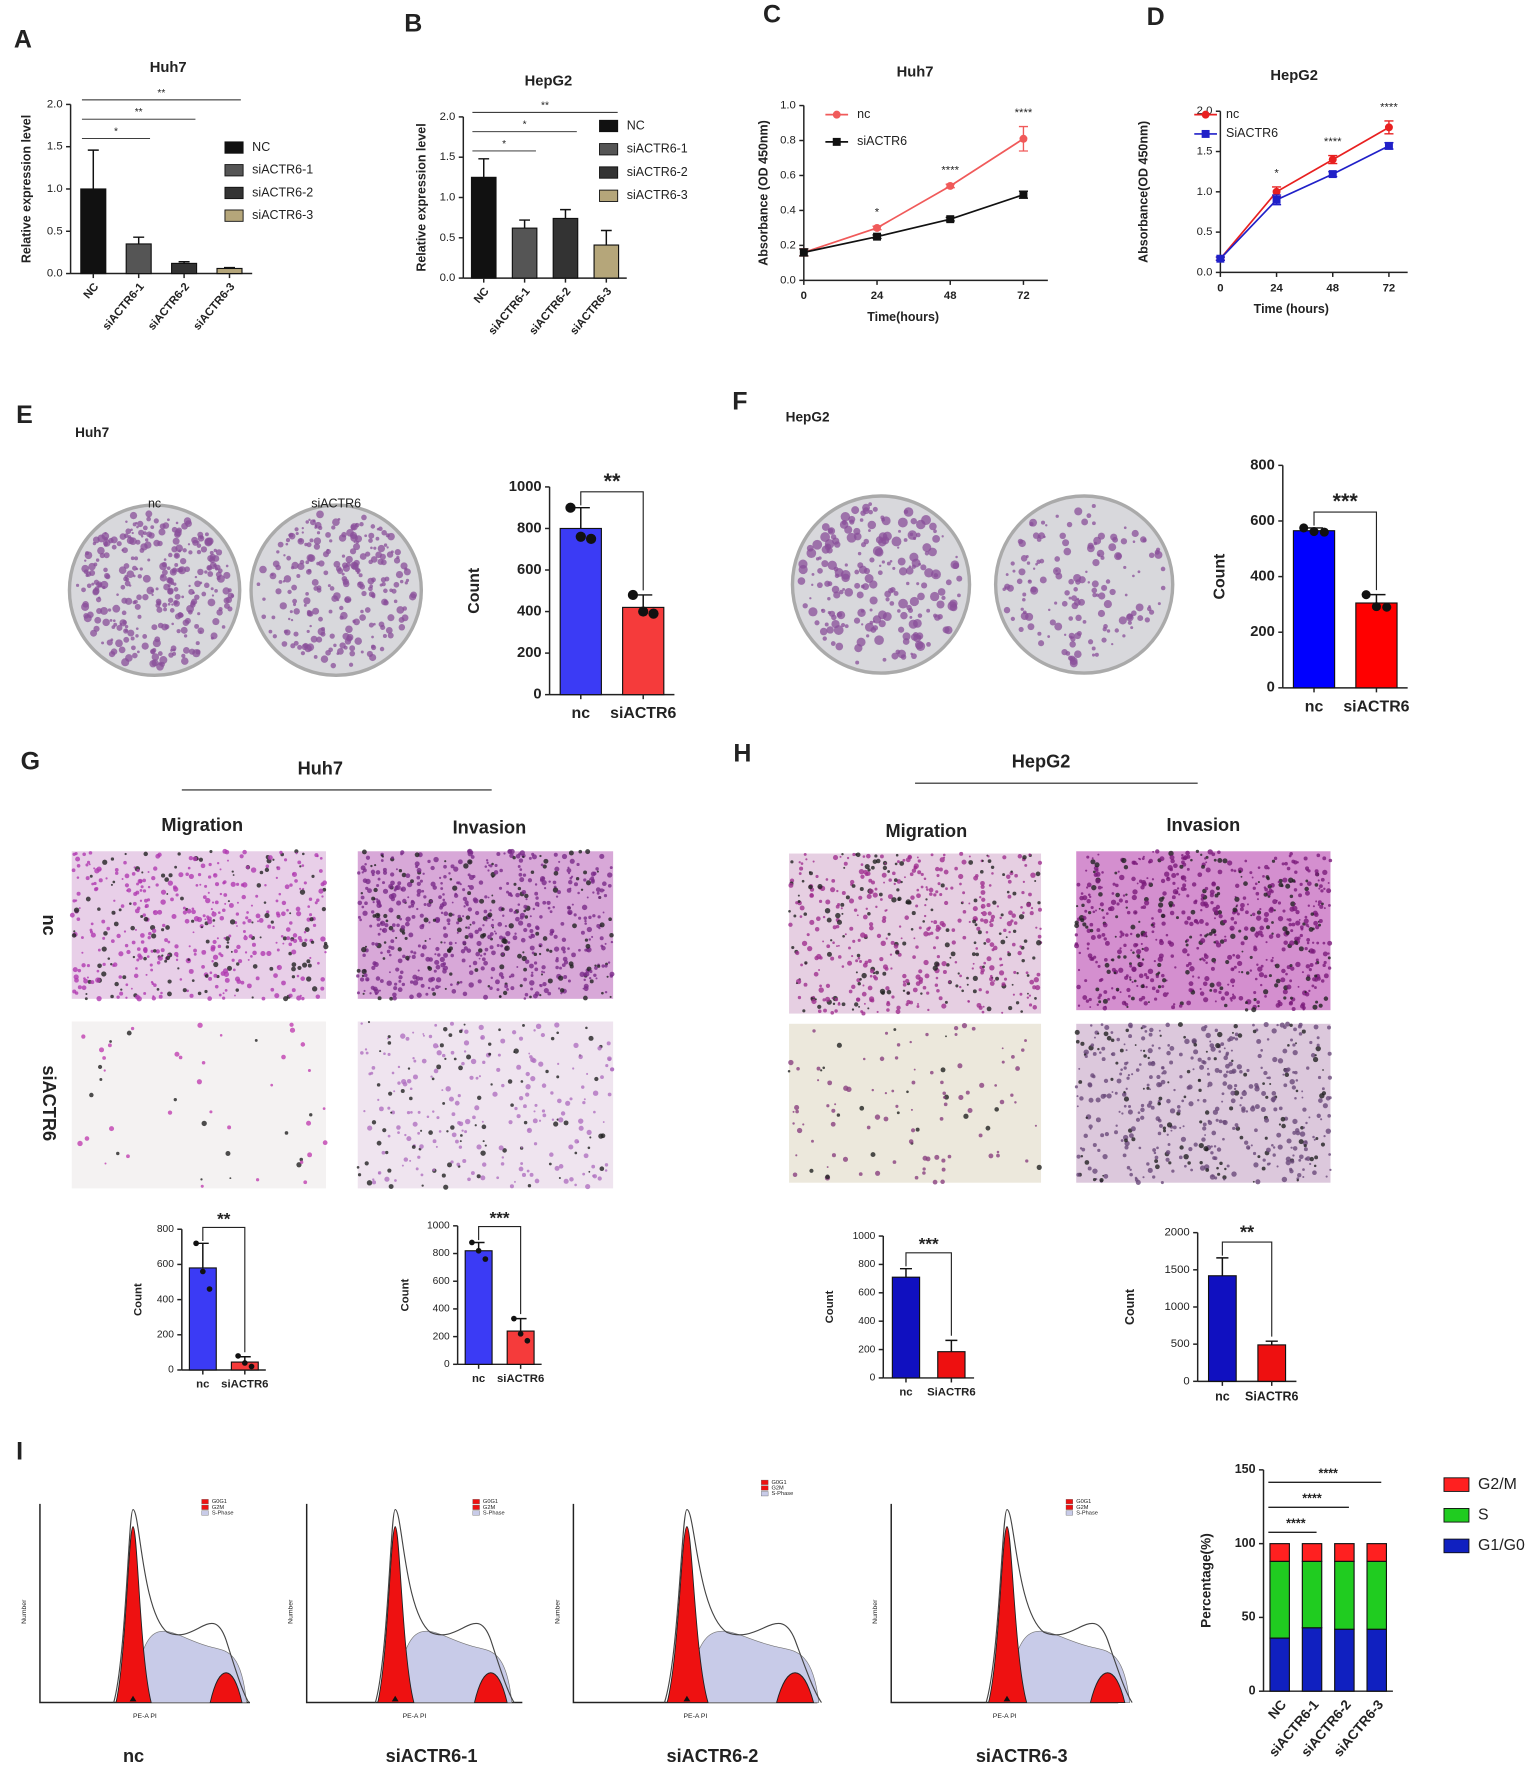 Image resolution: width=1535 pixels, height=1782 pixels. What do you see at coordinates (927, 831) in the screenshot?
I see `column-label: Migration` at bounding box center [927, 831].